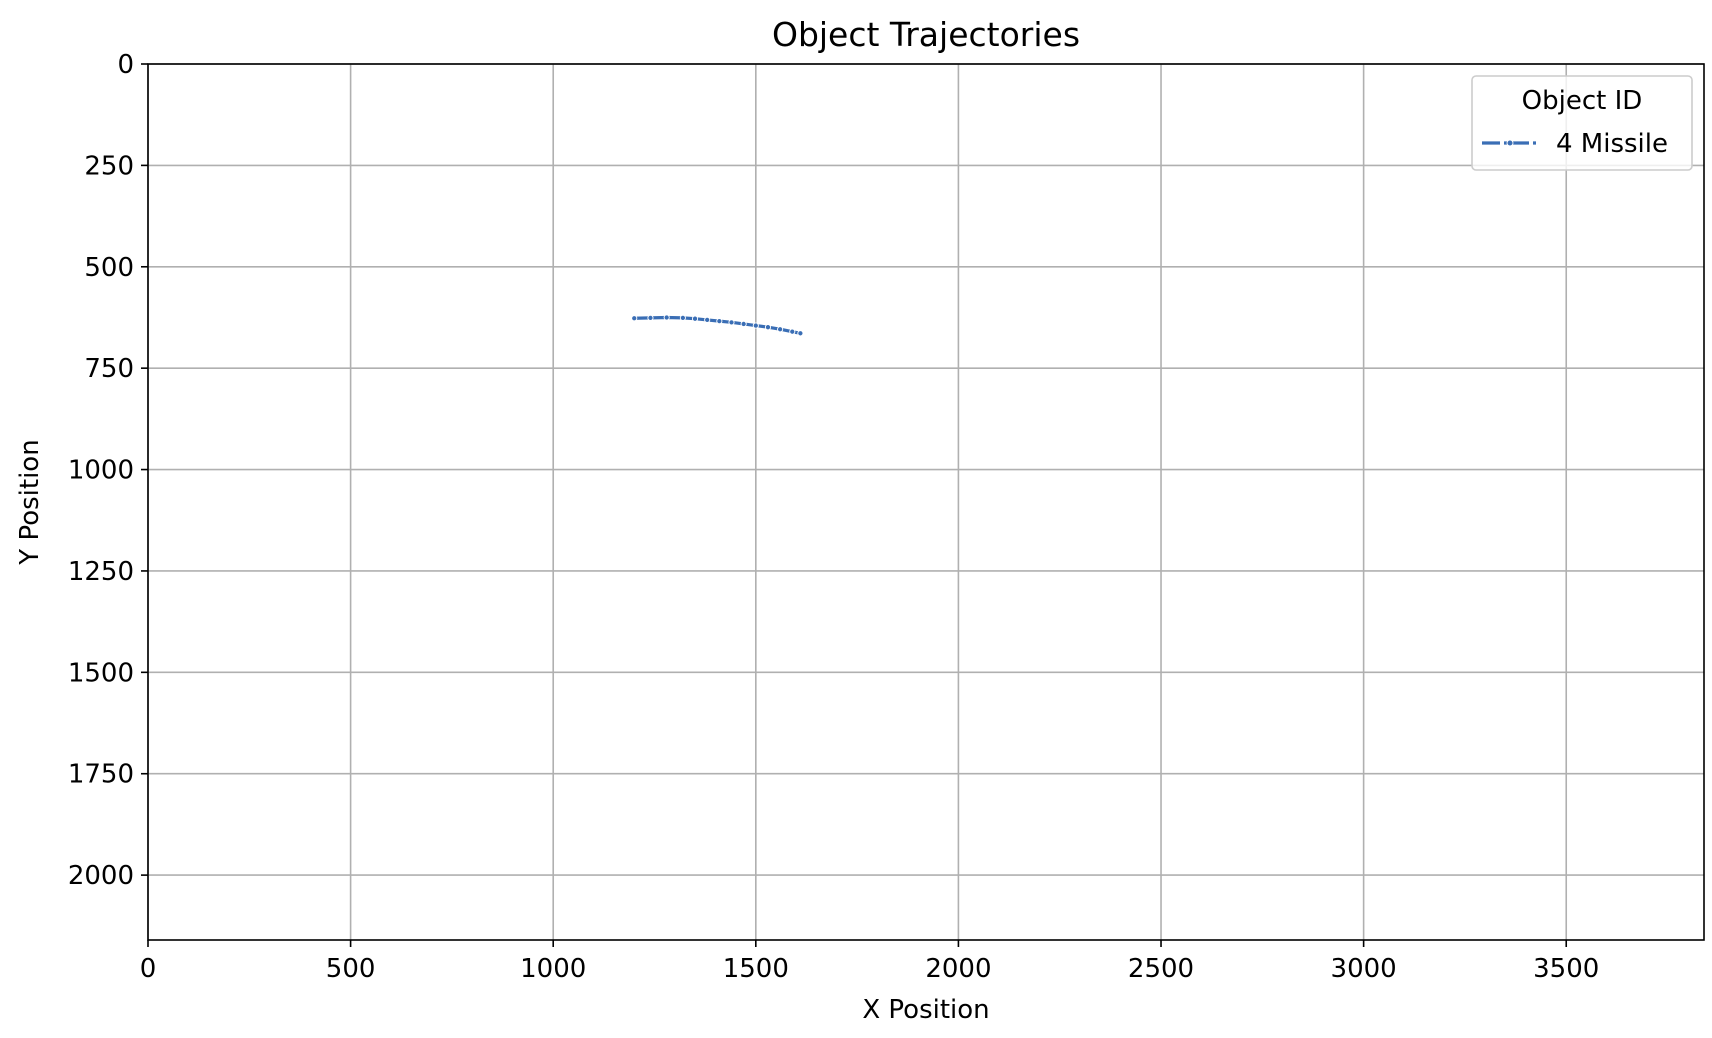 This screenshot has height=1038, width=1712. I want to click on x-tick-label: 1500, so click(756, 969).